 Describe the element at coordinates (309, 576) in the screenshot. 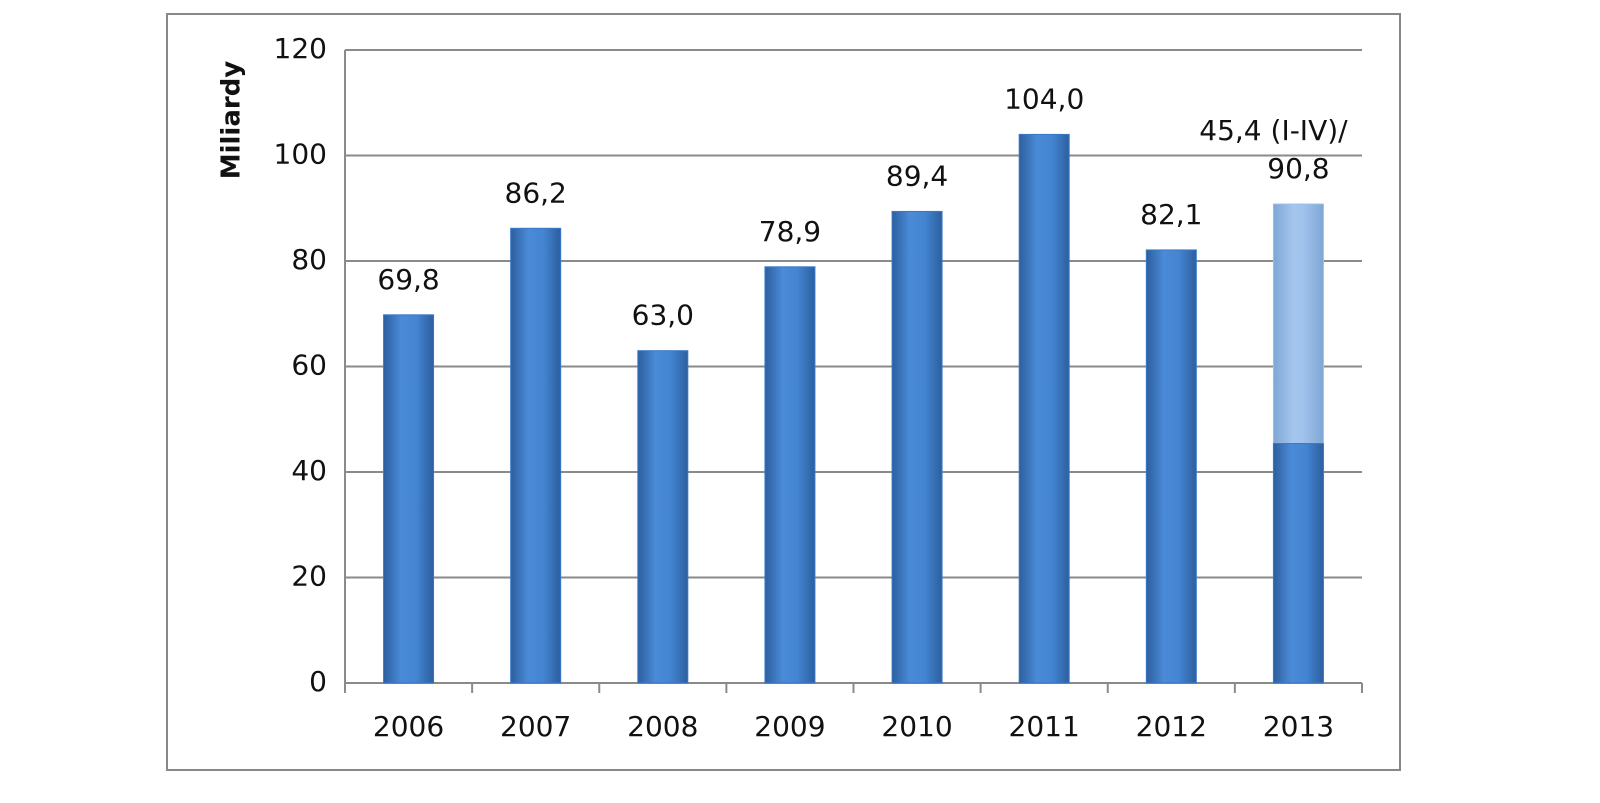

I see `y-tick-label: 20` at that location.